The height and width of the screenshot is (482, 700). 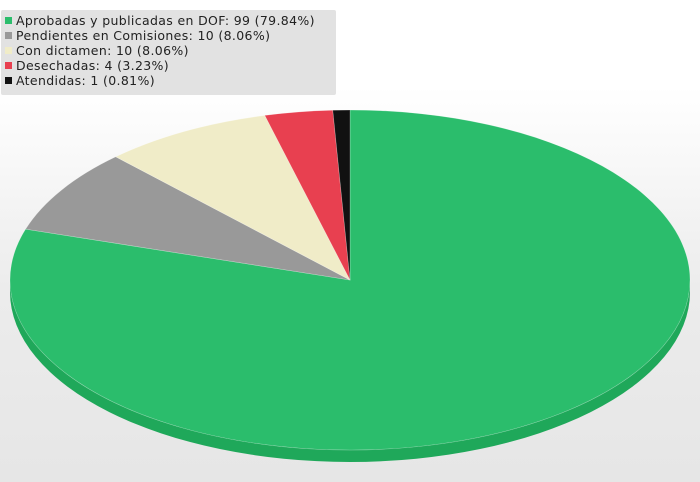 What do you see at coordinates (170, 80) in the screenshot?
I see `legend-item-atendidas: Atendidas: 1 (0.81%)` at bounding box center [170, 80].